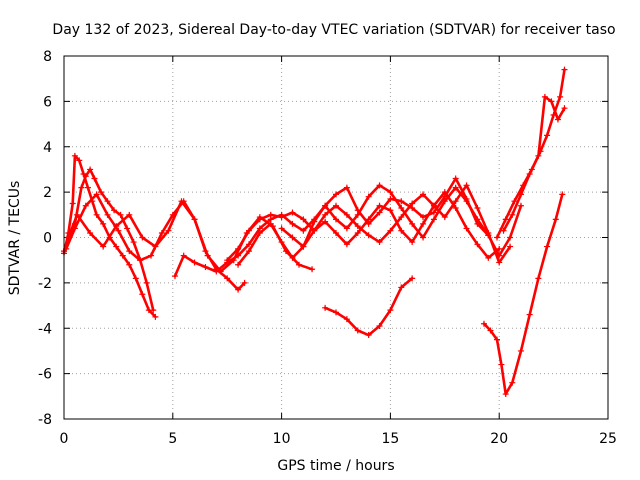 The width and height of the screenshot is (640, 480). Describe the element at coordinates (47, 193) in the screenshot. I see `y-tick-label: 2` at that location.